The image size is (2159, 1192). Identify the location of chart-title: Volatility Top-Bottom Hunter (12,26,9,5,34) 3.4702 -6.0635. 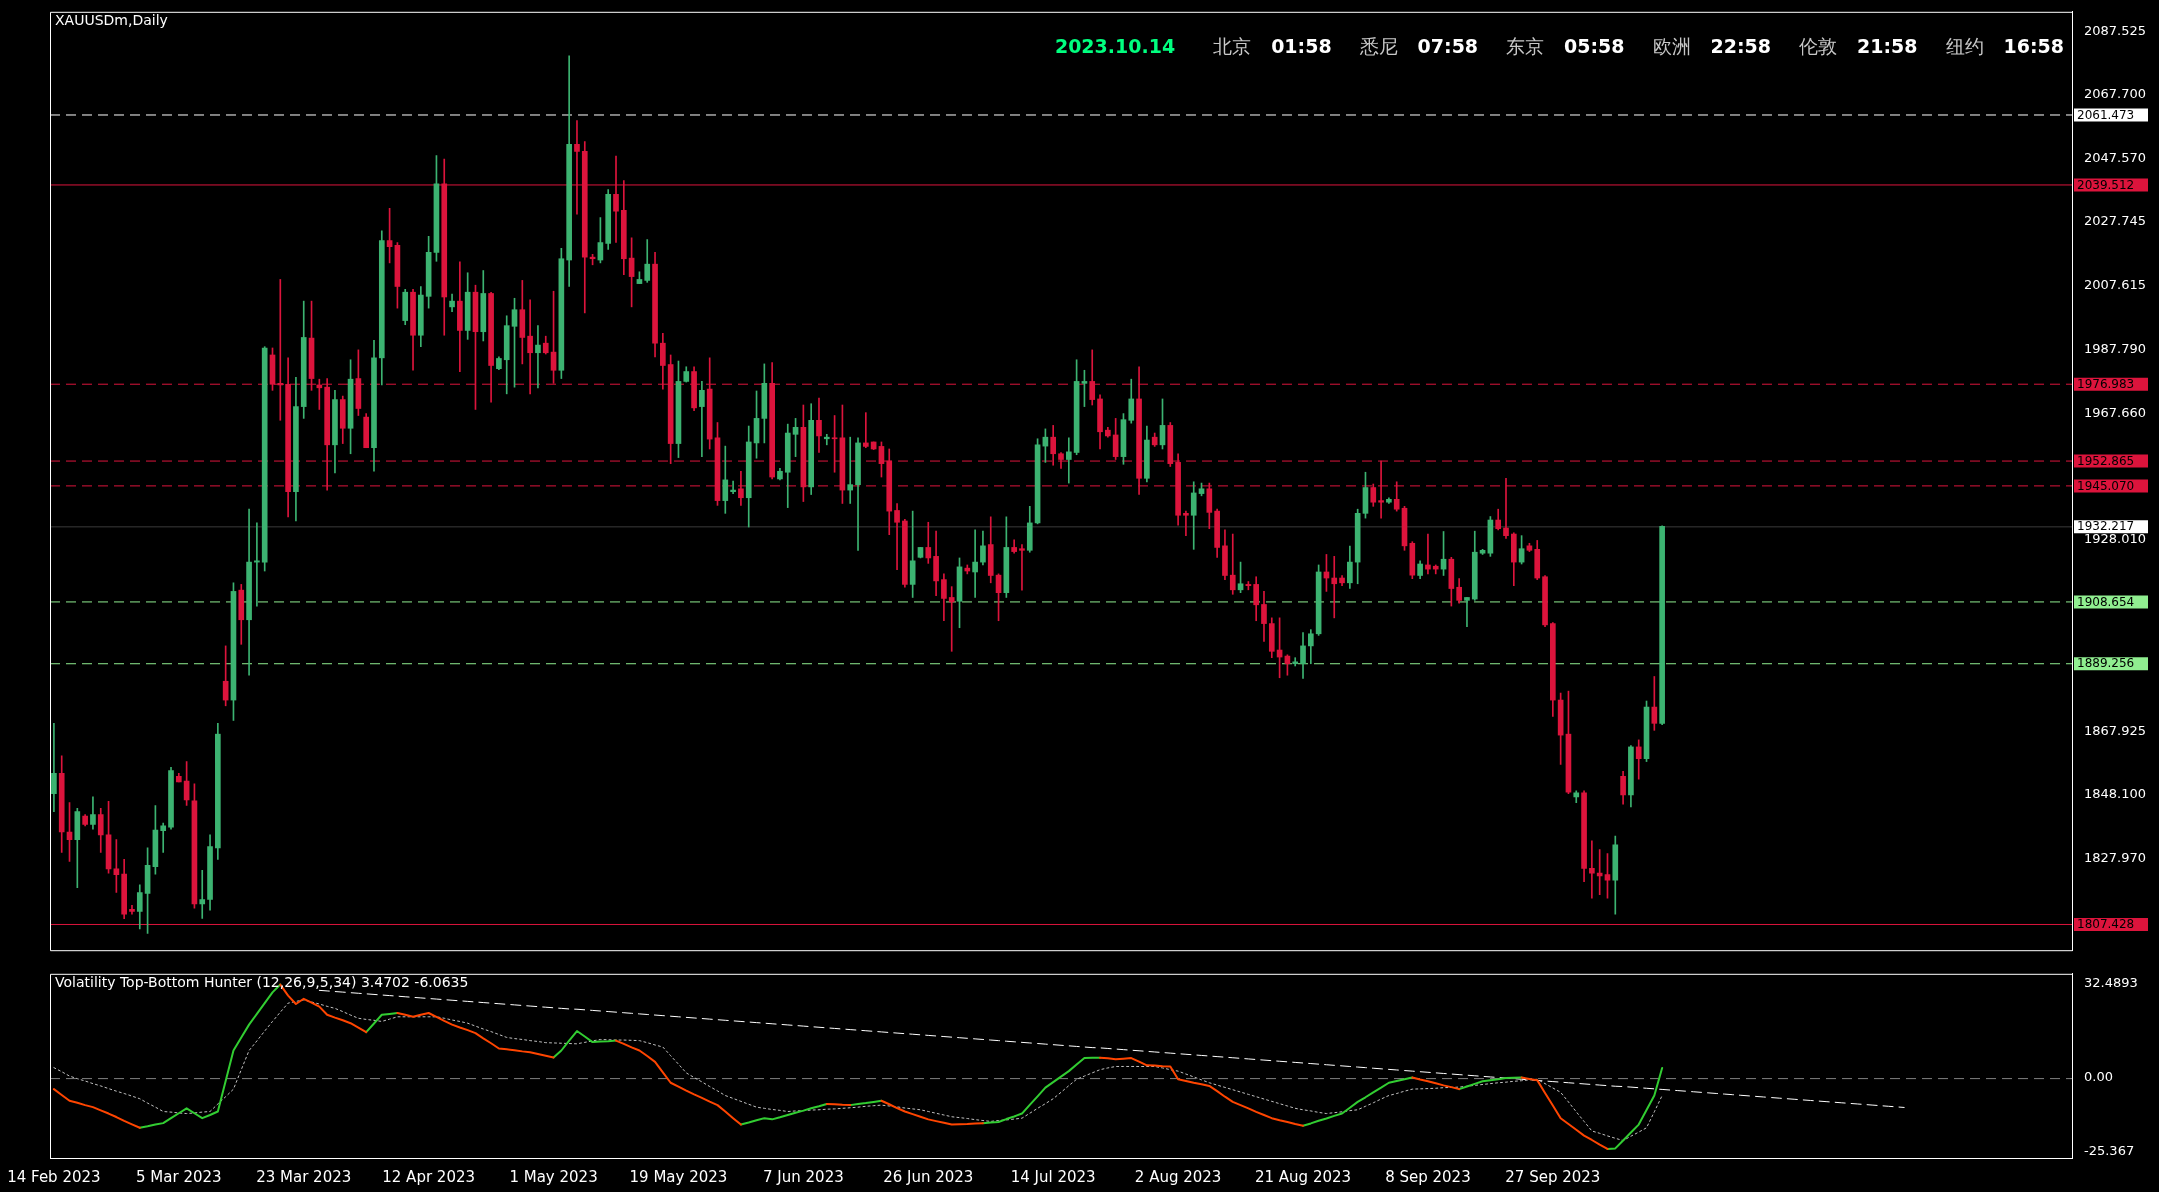
(262, 982).